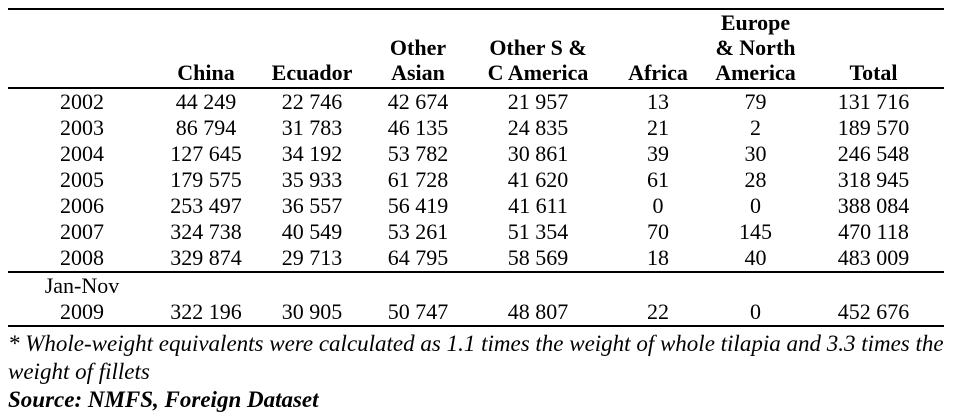  What do you see at coordinates (538, 179) in the screenshot?
I see `cell-other-sc-america: 41 620` at bounding box center [538, 179].